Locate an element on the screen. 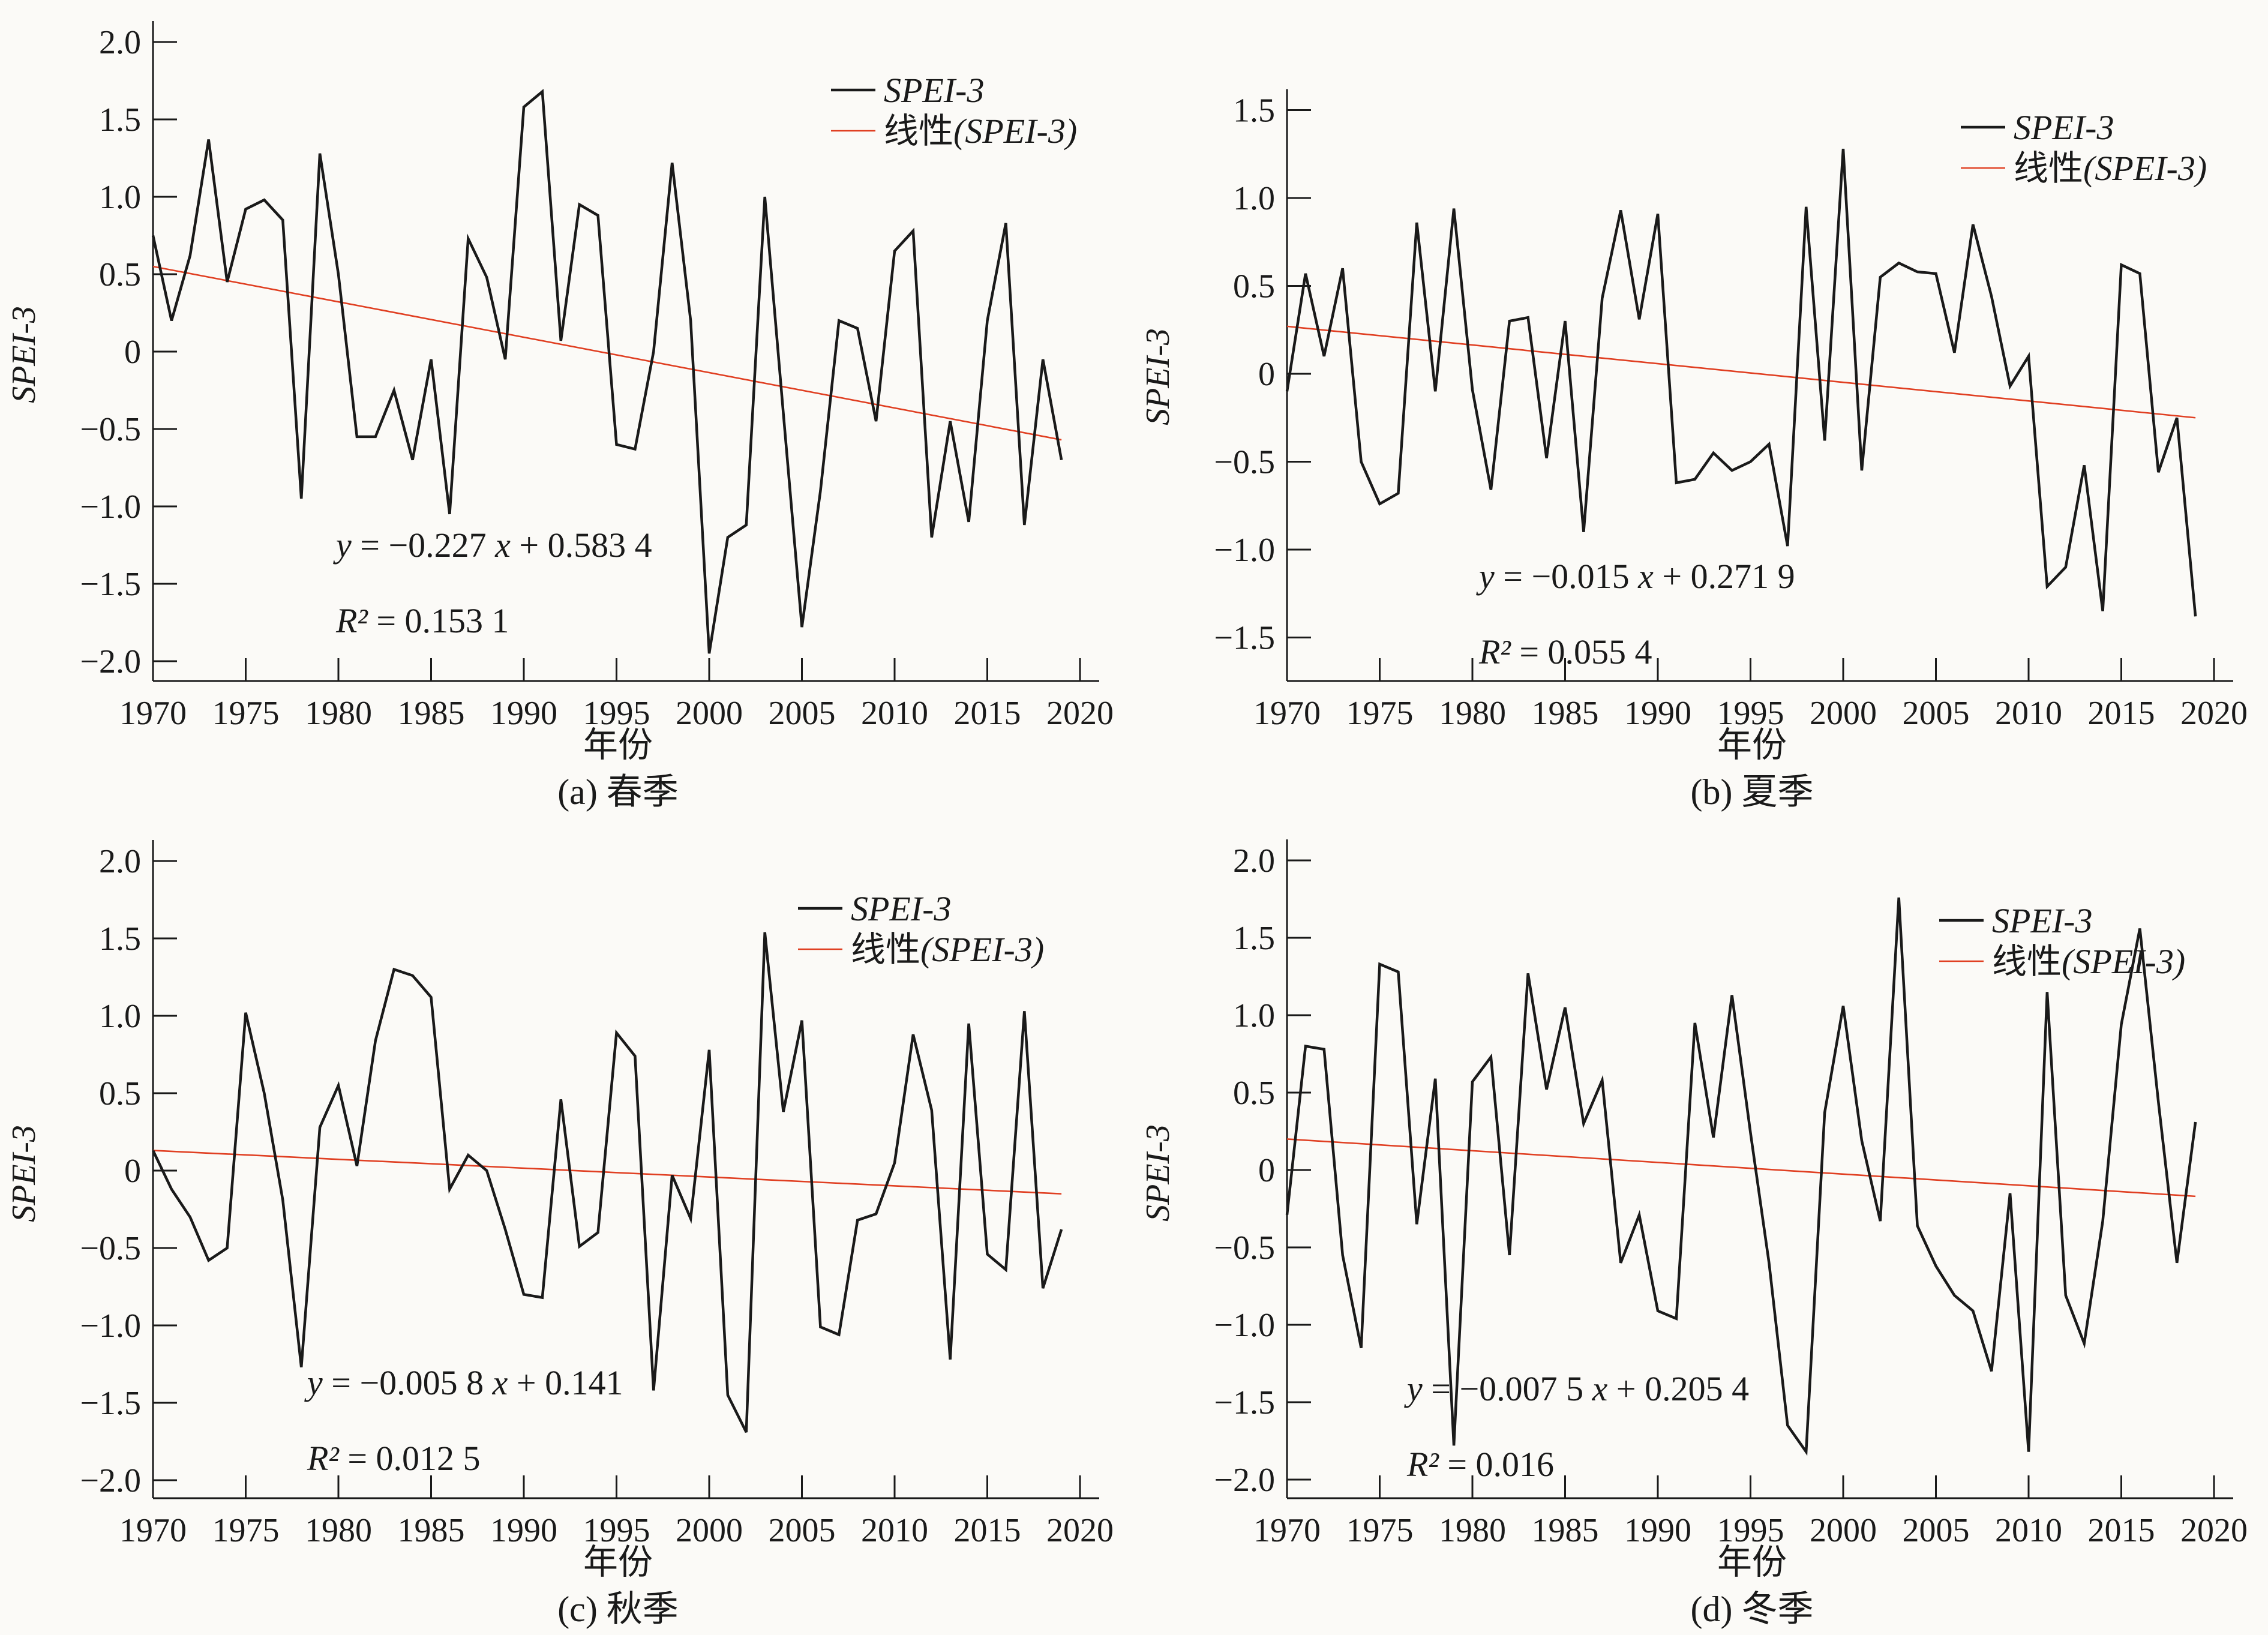 The height and width of the screenshot is (1635, 2268). regression-equation: y = −0.005 8 x + 0.141 is located at coordinates (463, 1383).